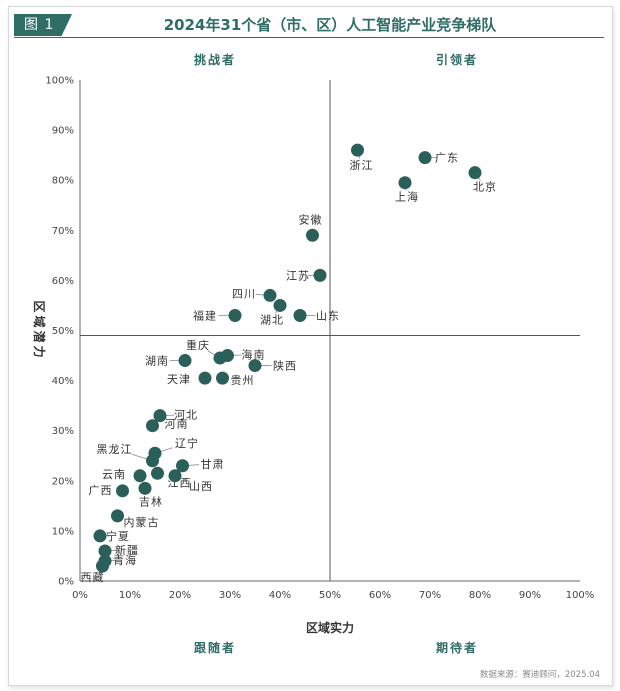 The height and width of the screenshot is (691, 620). I want to click on point-label: 上海, so click(407, 197).